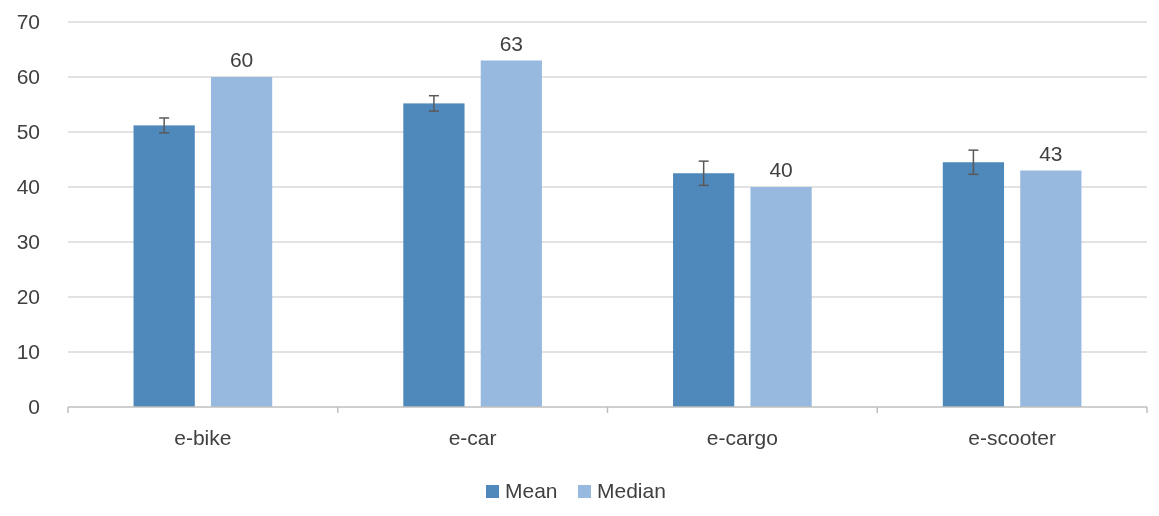  Describe the element at coordinates (781, 169) in the screenshot. I see `data-label: 40` at that location.